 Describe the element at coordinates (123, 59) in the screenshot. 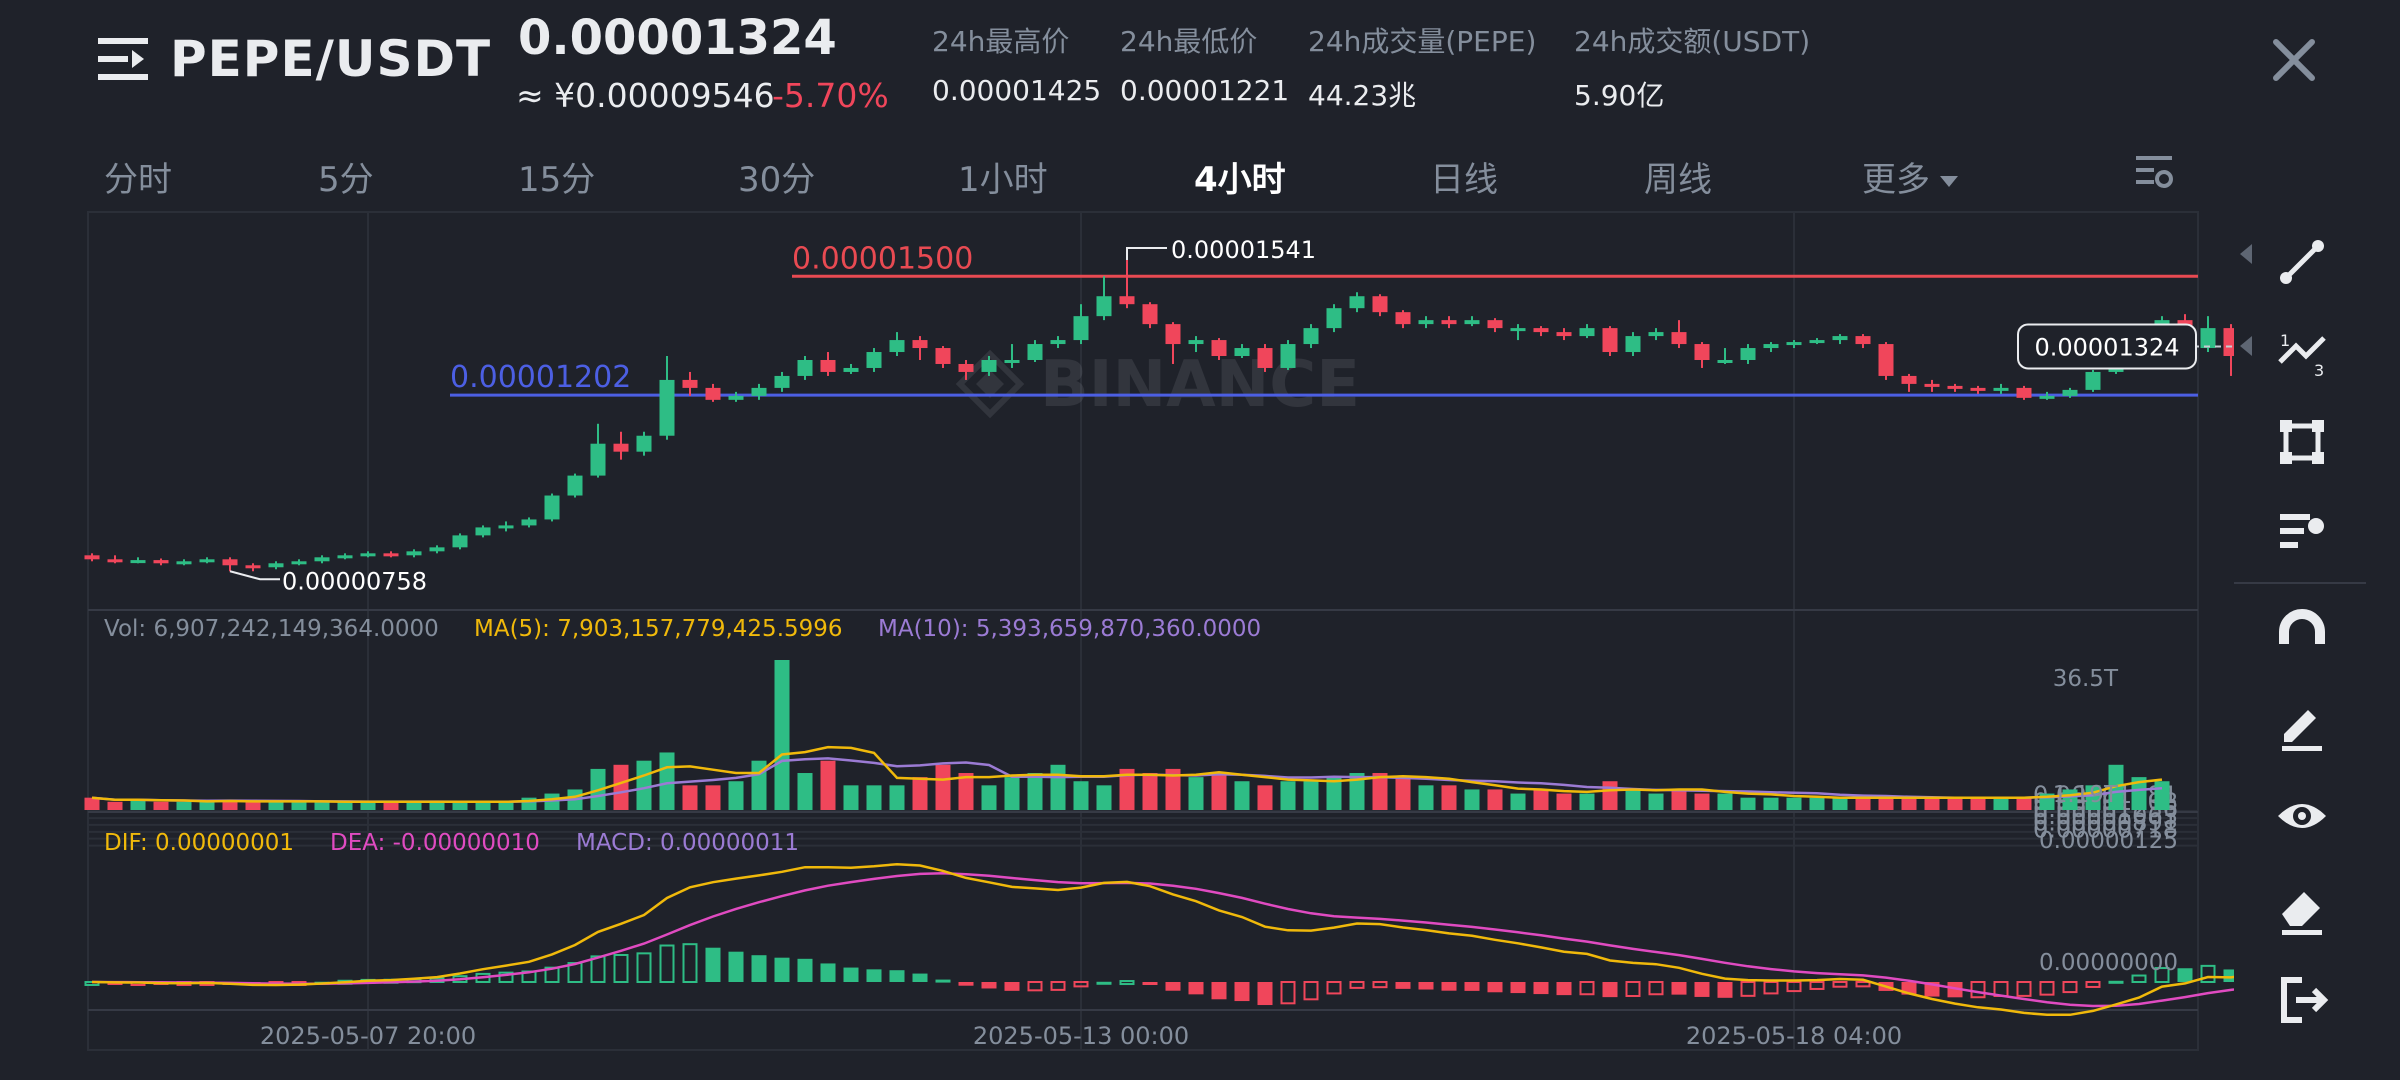

I see `menu-icon` at that location.